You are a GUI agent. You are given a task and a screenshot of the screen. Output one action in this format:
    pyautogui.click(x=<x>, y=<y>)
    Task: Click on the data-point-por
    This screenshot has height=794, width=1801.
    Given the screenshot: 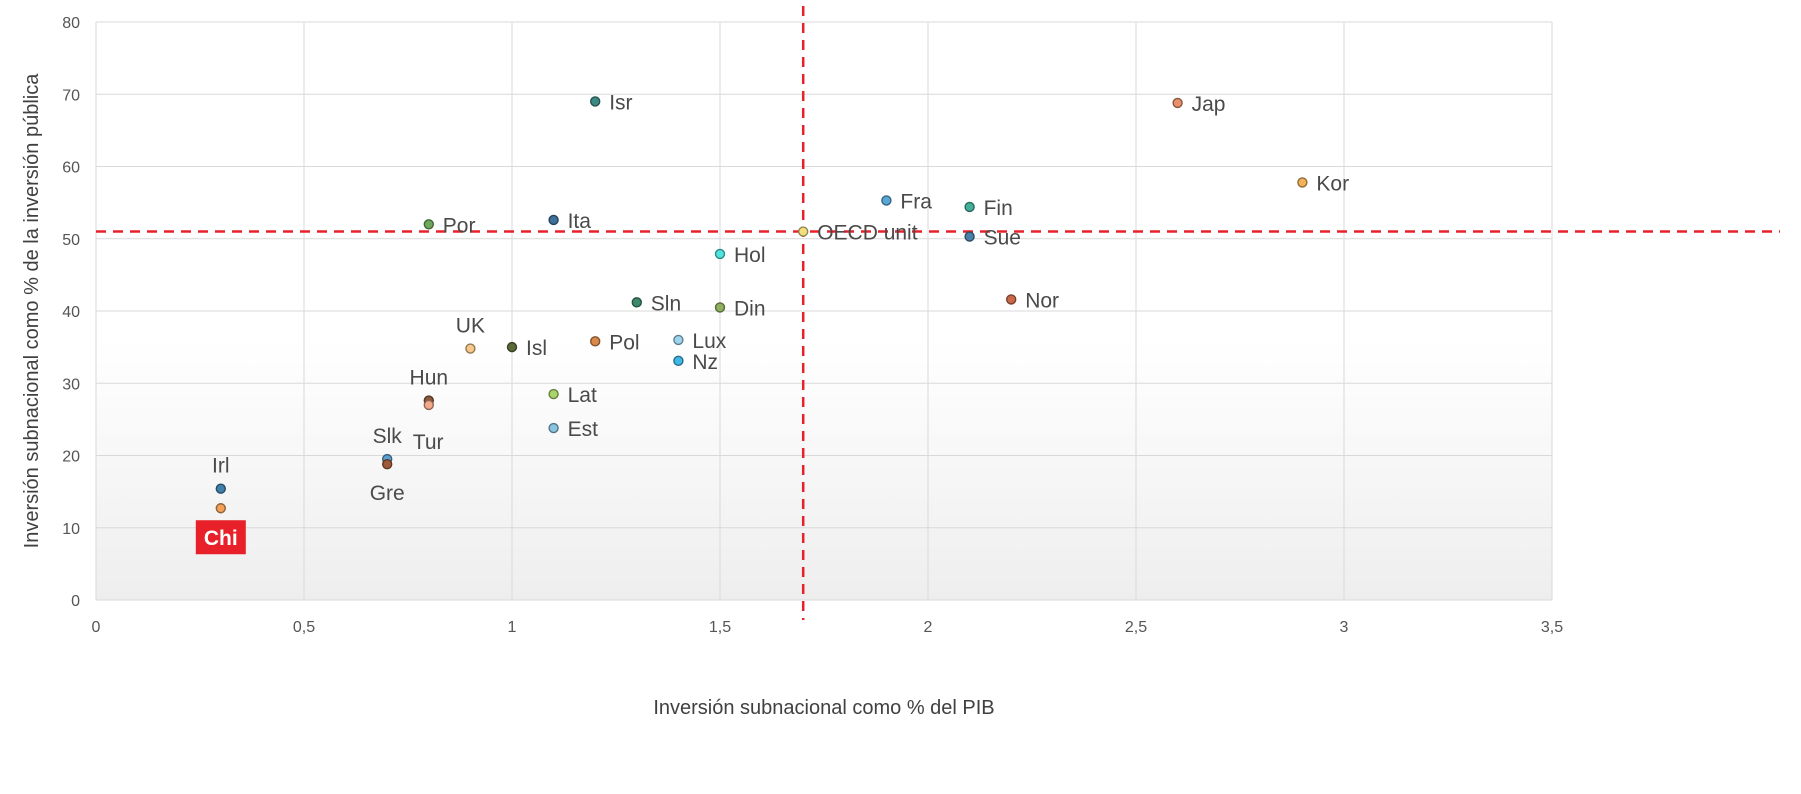 What is the action you would take?
    pyautogui.click(x=428, y=224)
    